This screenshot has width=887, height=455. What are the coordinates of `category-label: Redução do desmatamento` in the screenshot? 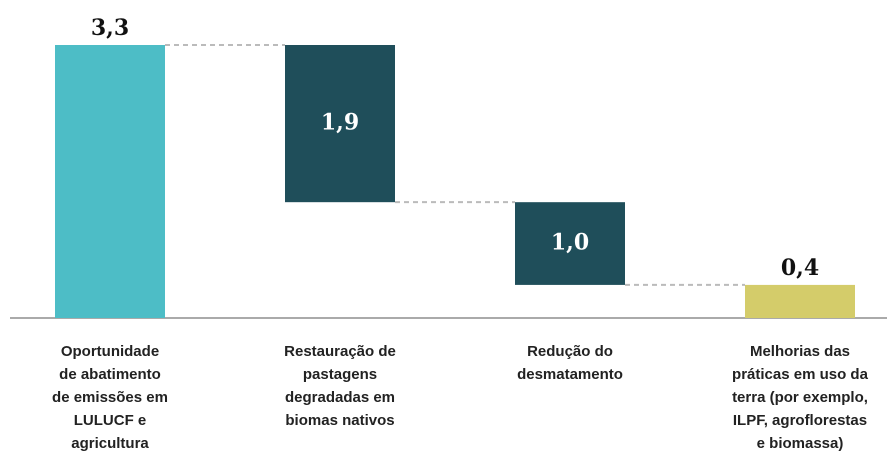 It's located at (570, 363).